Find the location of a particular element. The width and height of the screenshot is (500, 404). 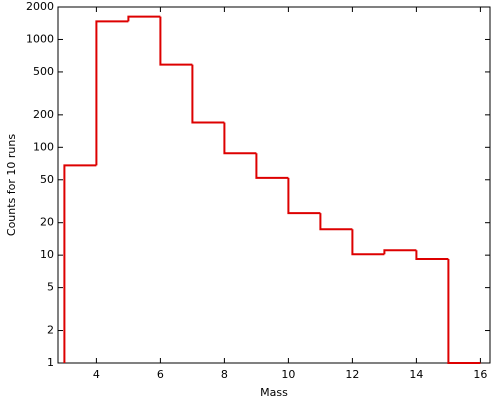

y-tick-label: 500 is located at coordinates (43, 71).